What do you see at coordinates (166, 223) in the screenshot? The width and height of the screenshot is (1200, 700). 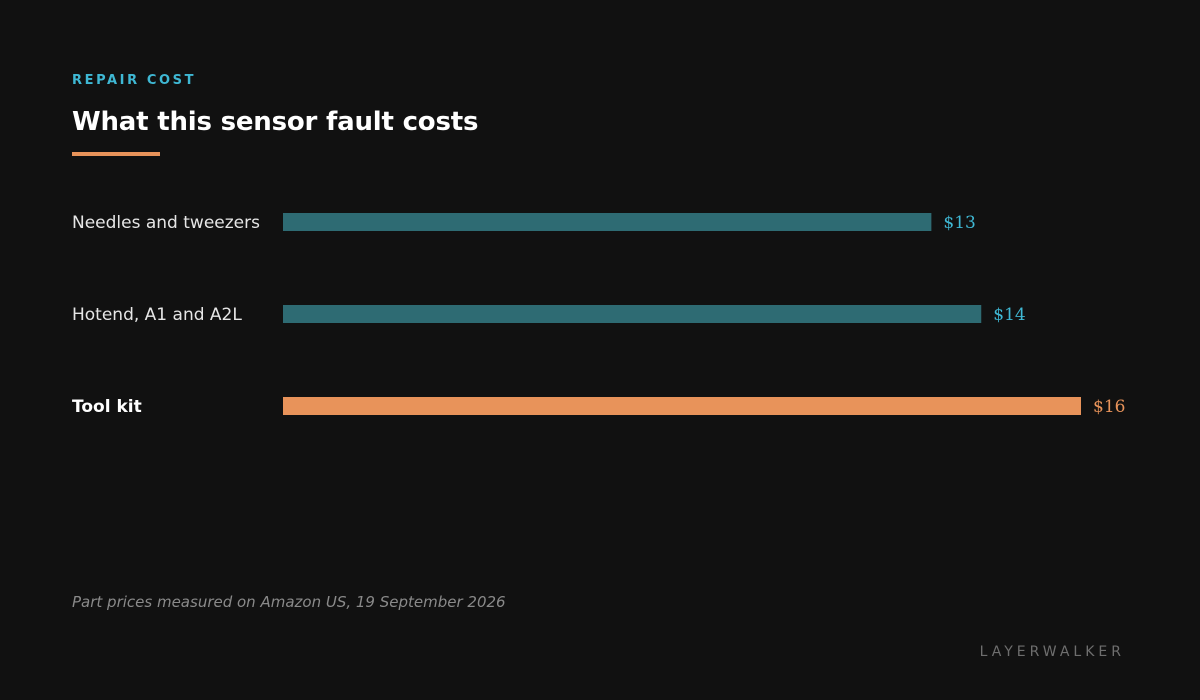 I see `category-label: Needles and tweezers` at bounding box center [166, 223].